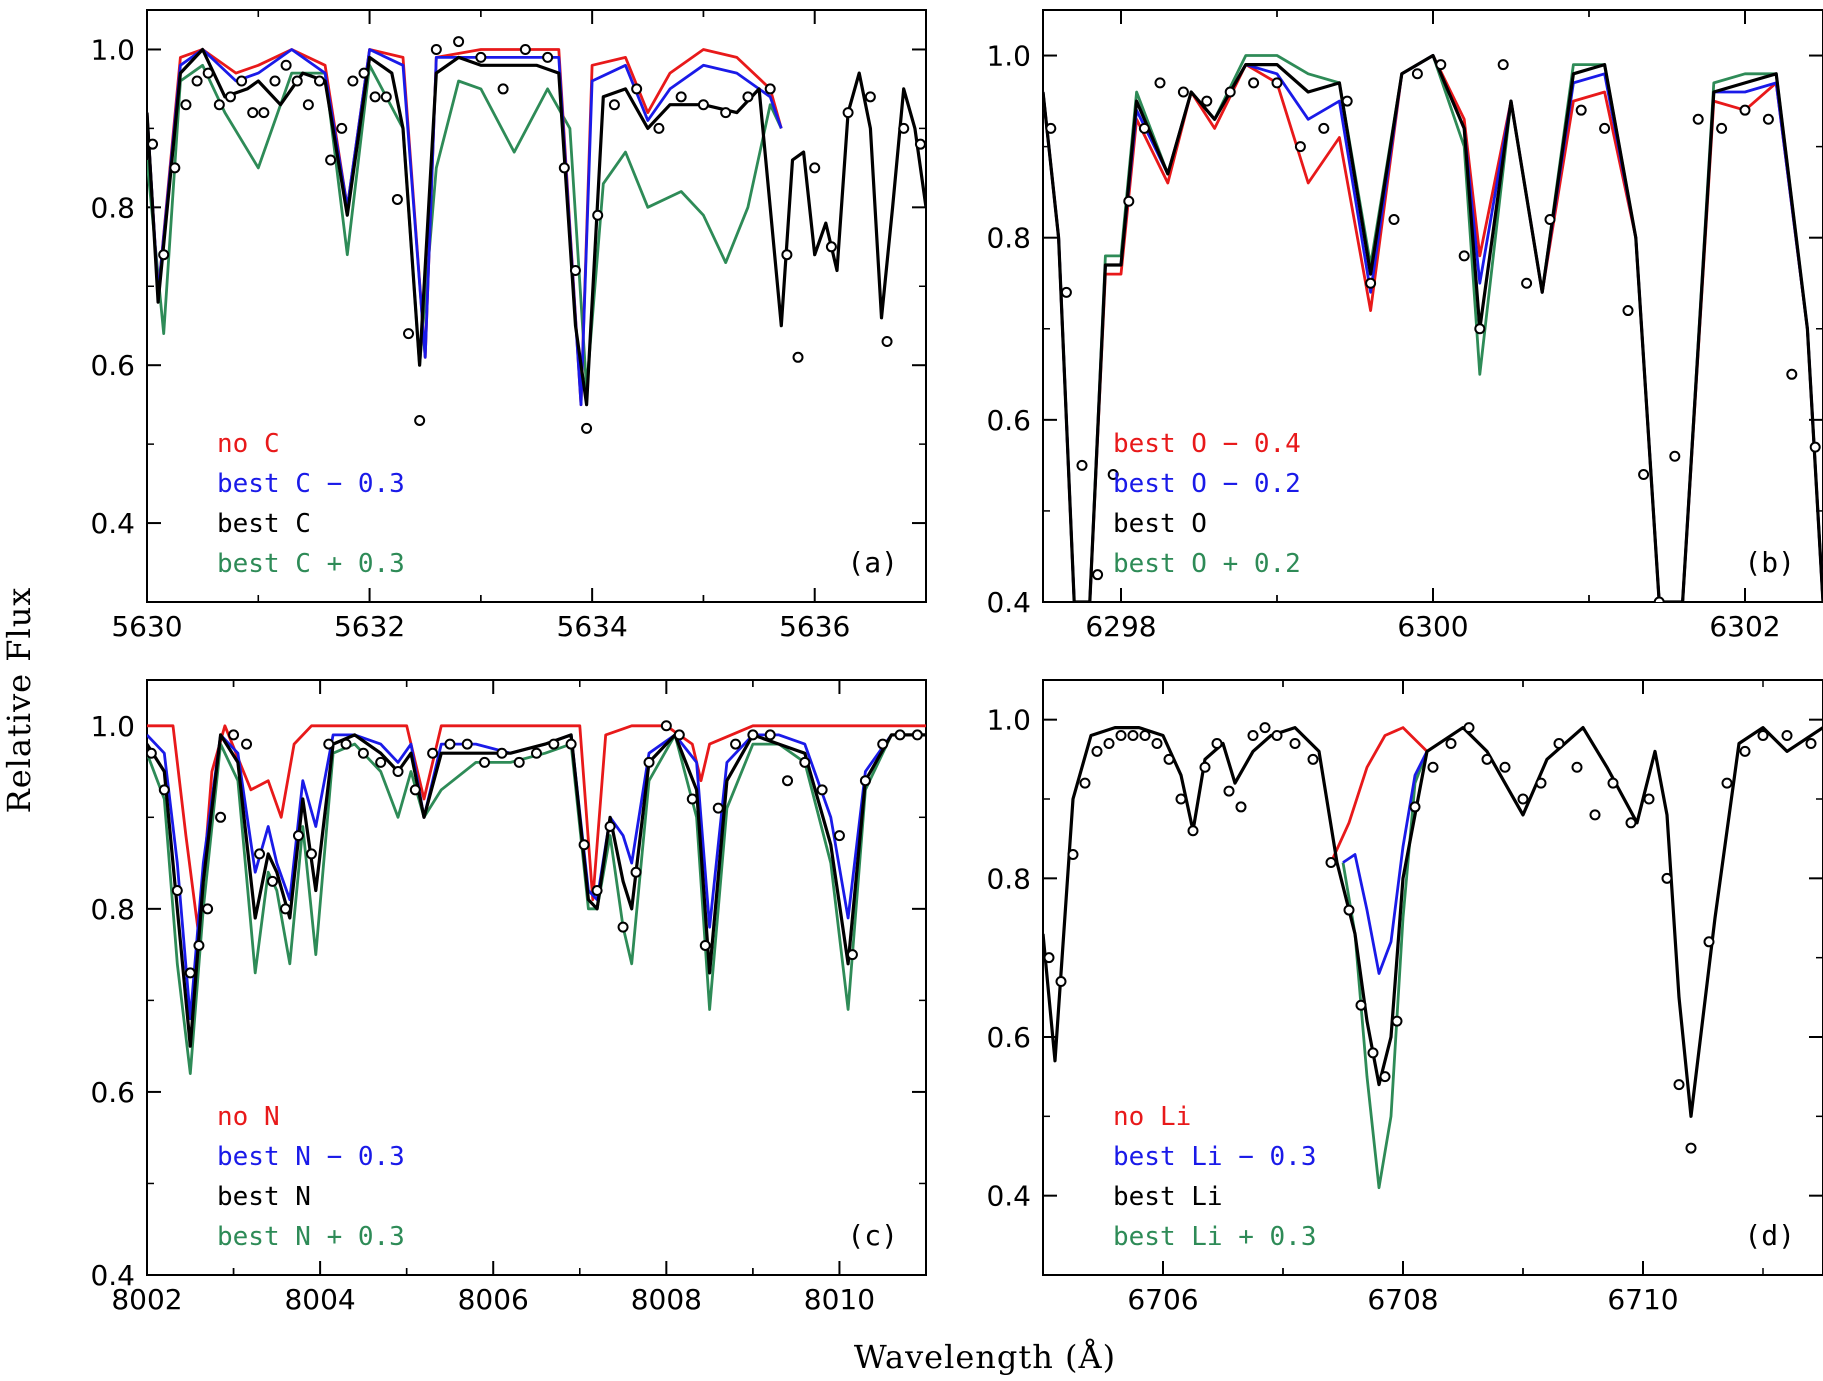  Describe the element at coordinates (985, 1357) in the screenshot. I see `x-axis-title: Wavelength (Å)` at that location.